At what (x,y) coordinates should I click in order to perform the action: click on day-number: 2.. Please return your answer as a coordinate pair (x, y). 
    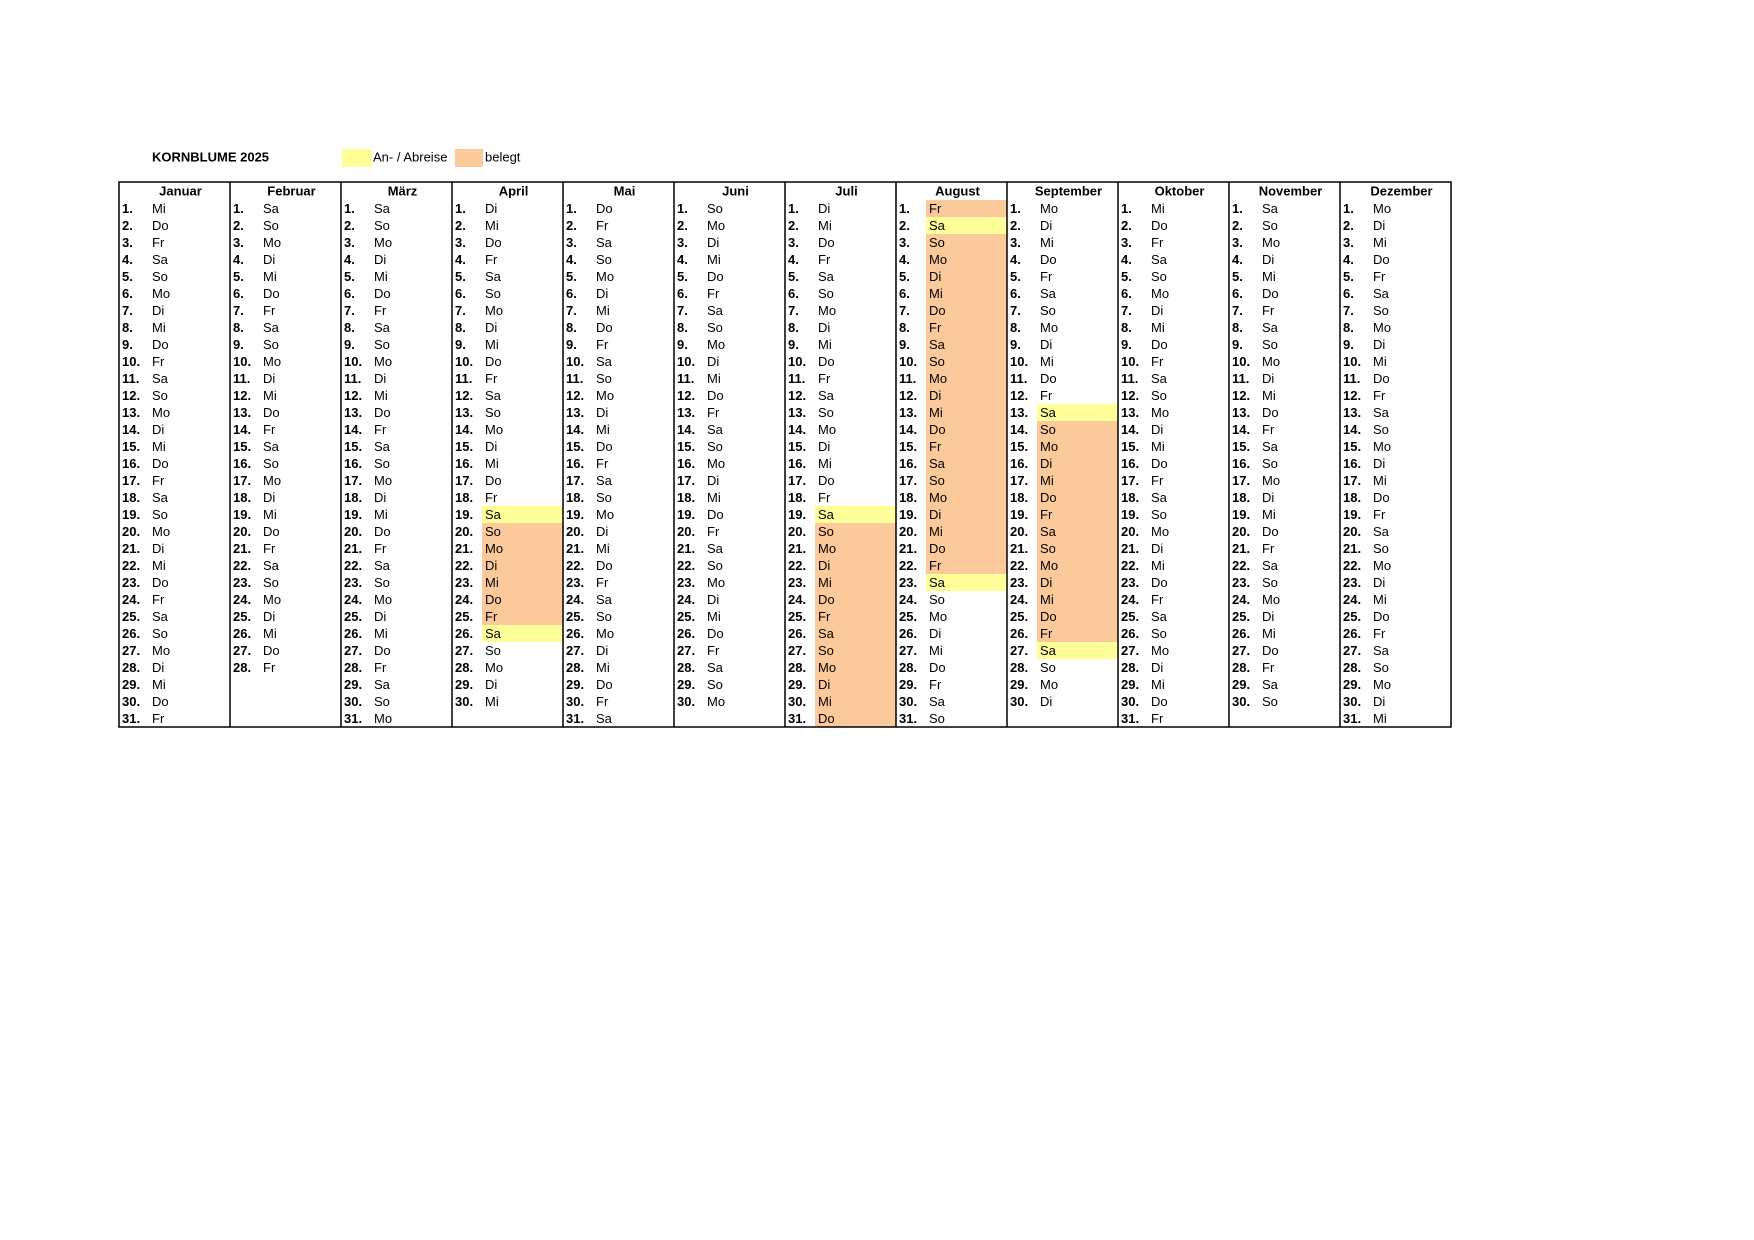
    Looking at the image, I should click on (460, 225).